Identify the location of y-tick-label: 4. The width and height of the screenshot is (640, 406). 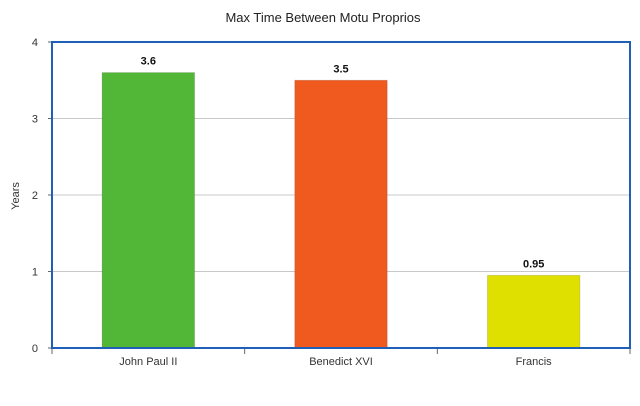
(35, 43).